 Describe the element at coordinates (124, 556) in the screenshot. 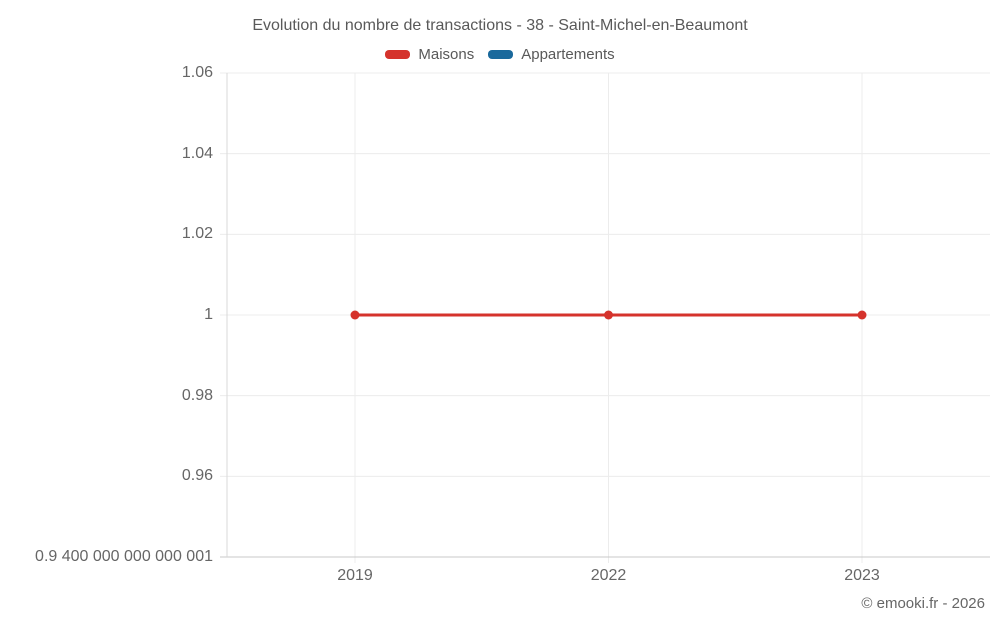

I see `y-tick-label: 0.9 400 000 000 000 001` at that location.